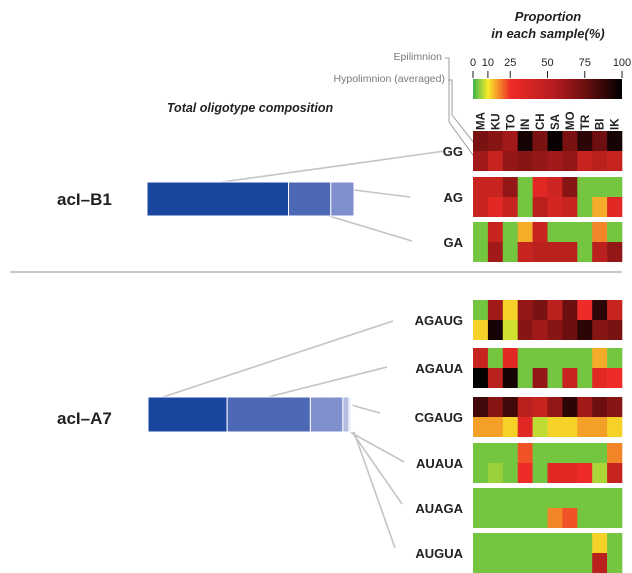  What do you see at coordinates (526, 125) in the screenshot?
I see `sample-label: IN` at bounding box center [526, 125].